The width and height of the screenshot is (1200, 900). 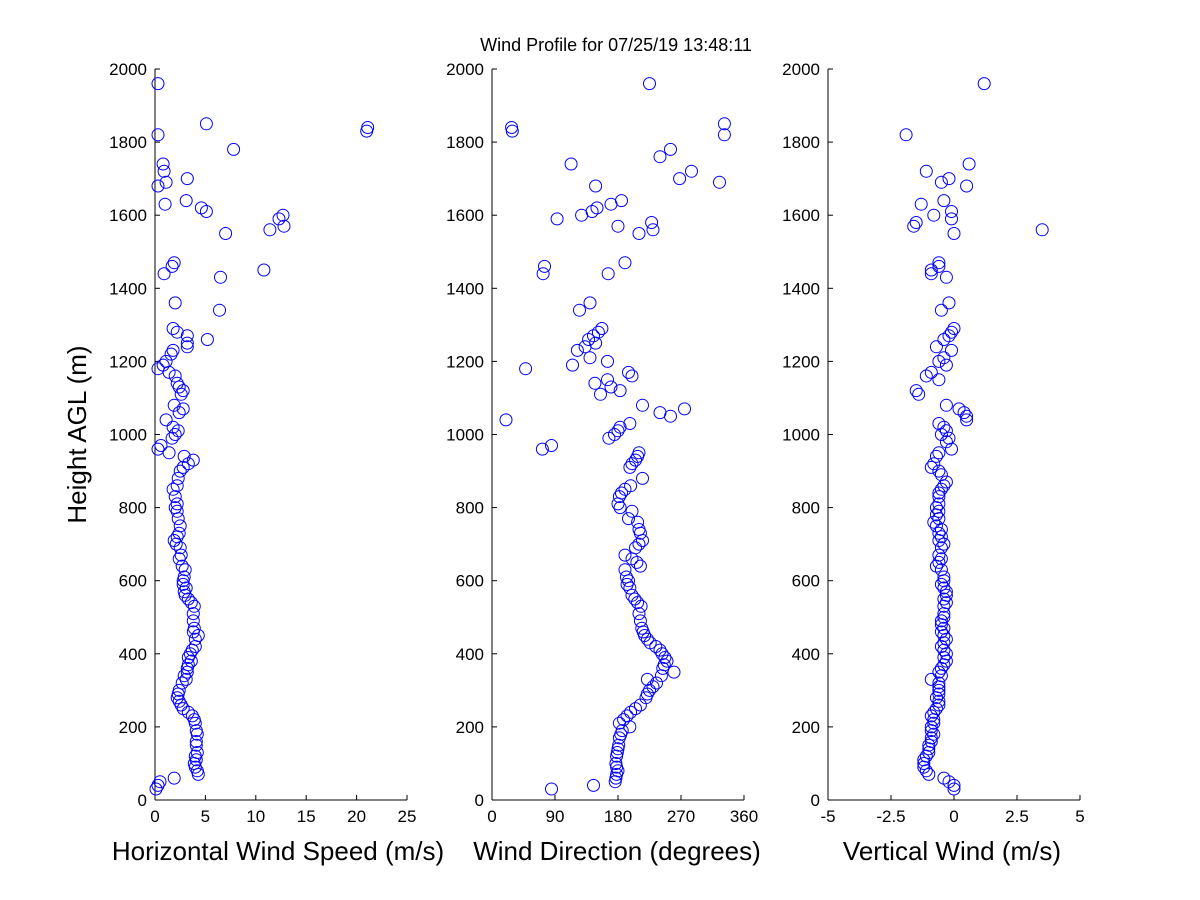 I want to click on y-tick-label: 1400, so click(x=128, y=288).